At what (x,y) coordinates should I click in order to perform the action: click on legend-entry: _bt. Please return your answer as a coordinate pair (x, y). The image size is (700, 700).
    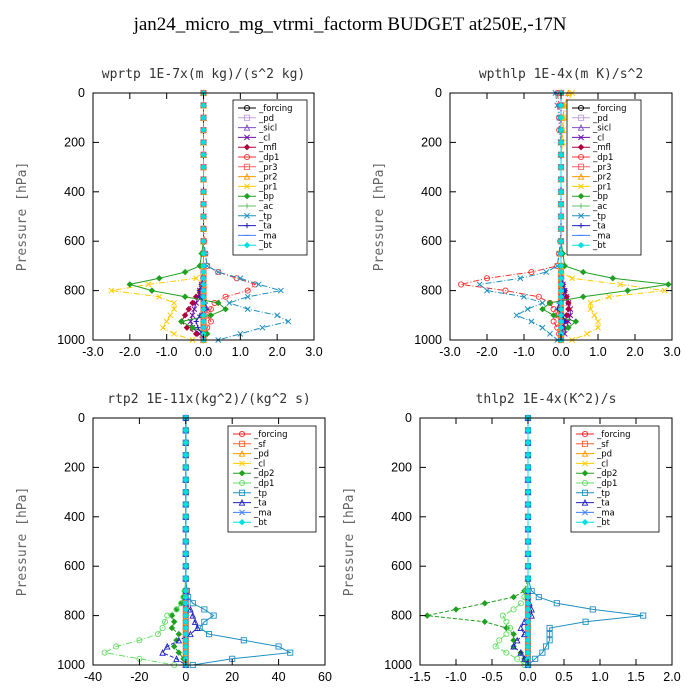
    Looking at the image, I should click on (265, 246).